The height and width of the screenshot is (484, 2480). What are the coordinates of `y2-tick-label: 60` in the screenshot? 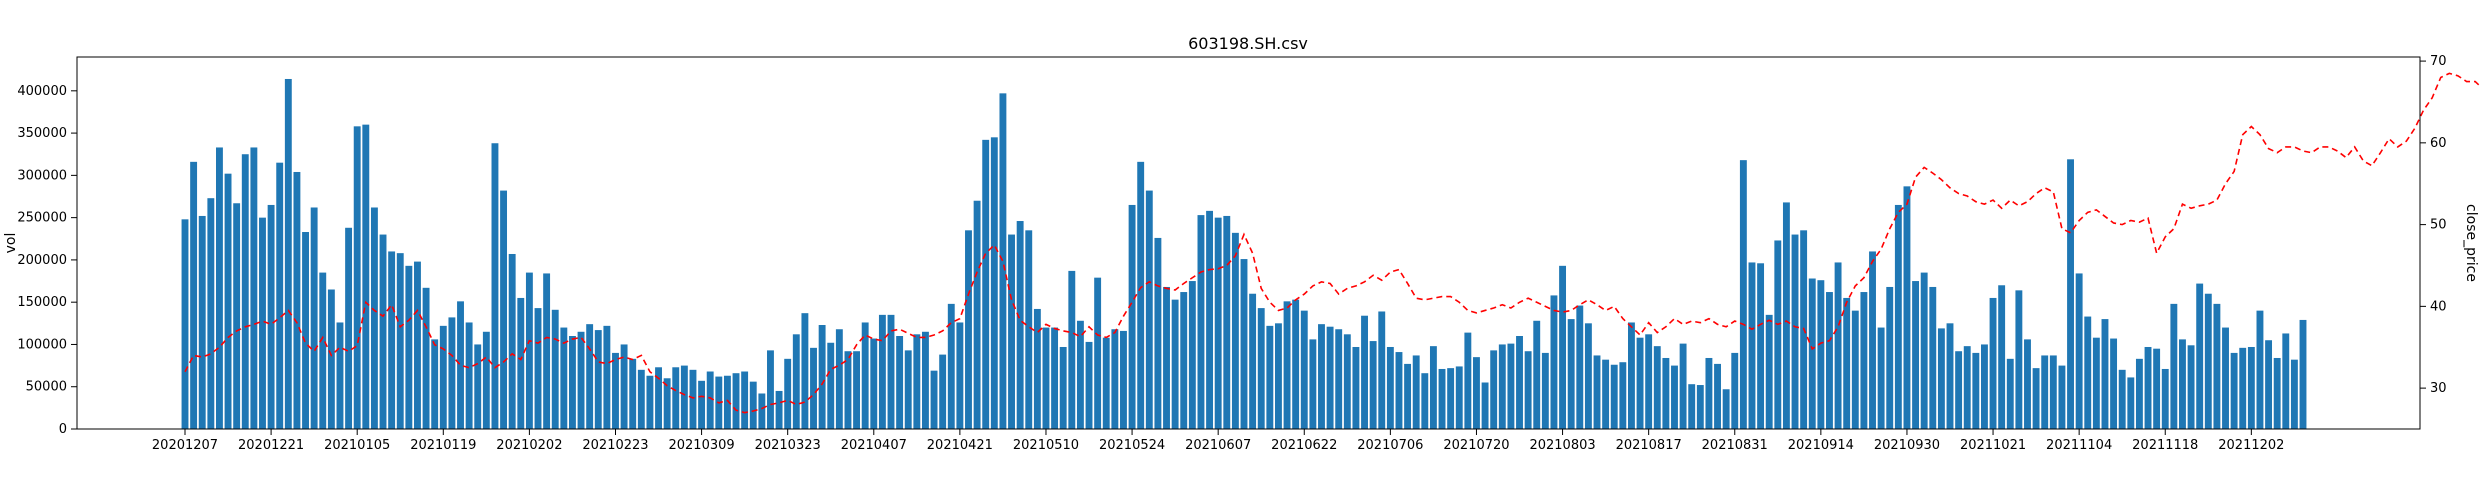 It's located at (2438, 143).